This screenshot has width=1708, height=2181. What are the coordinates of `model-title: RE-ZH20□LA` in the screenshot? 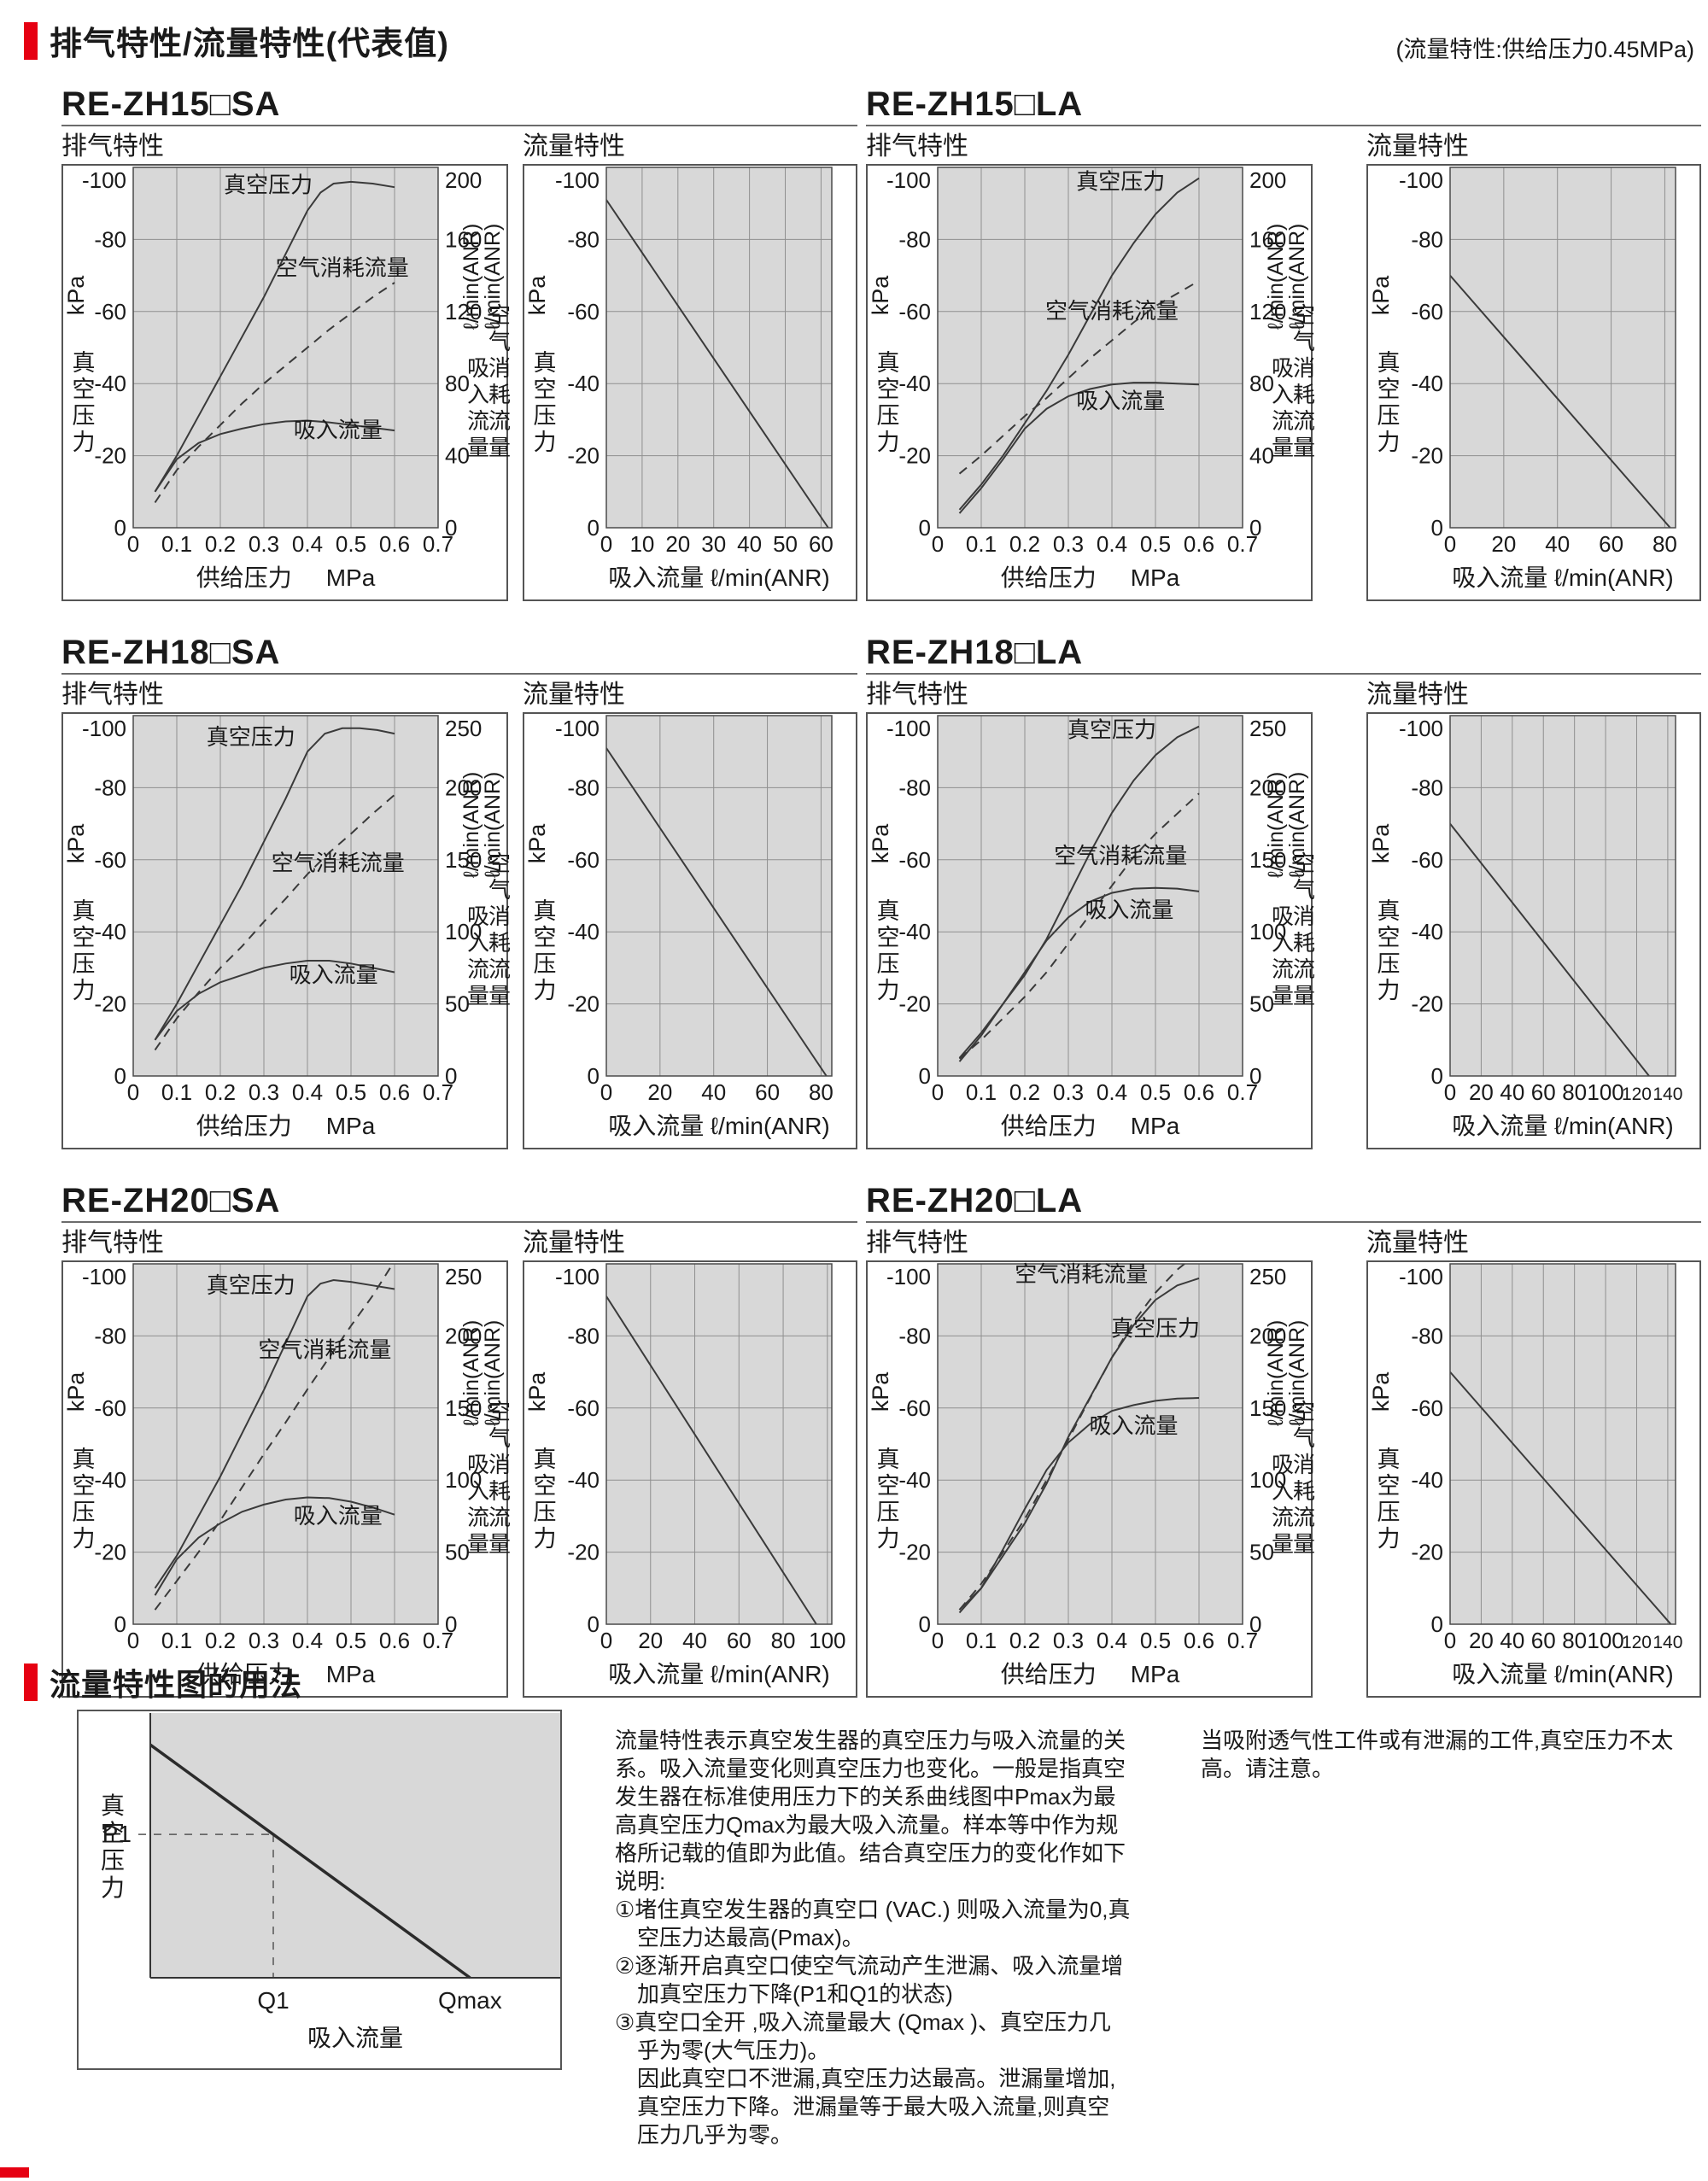 It's located at (975, 1200).